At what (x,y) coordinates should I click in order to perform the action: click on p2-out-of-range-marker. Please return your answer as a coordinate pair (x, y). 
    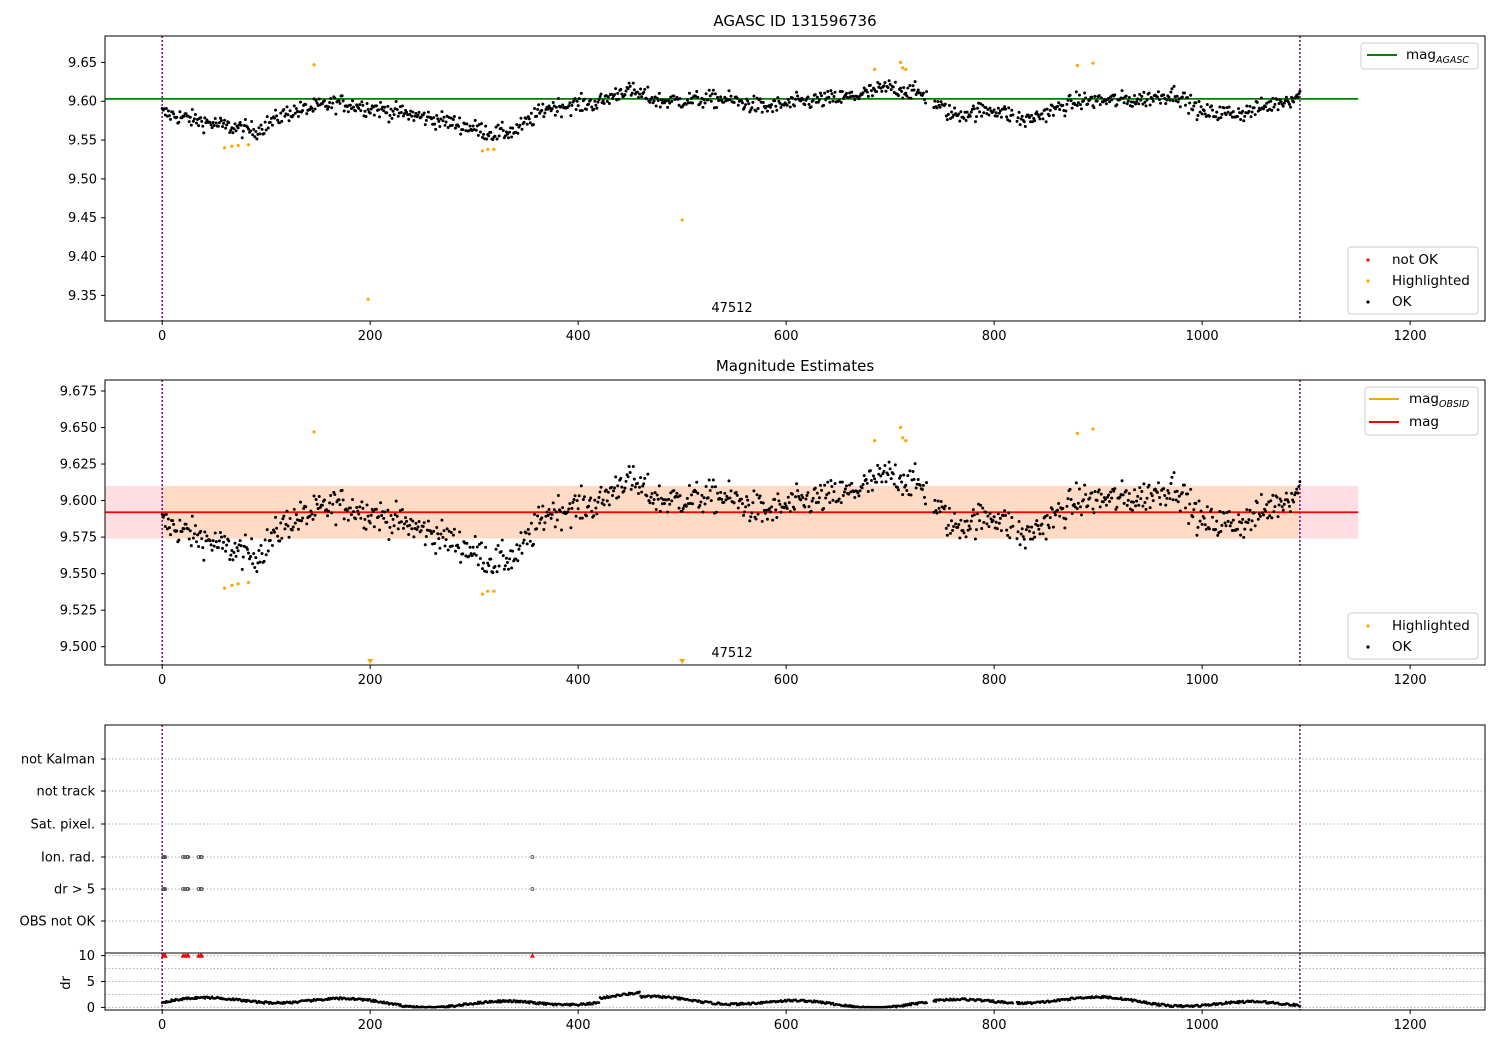
    Looking at the image, I should click on (370, 661).